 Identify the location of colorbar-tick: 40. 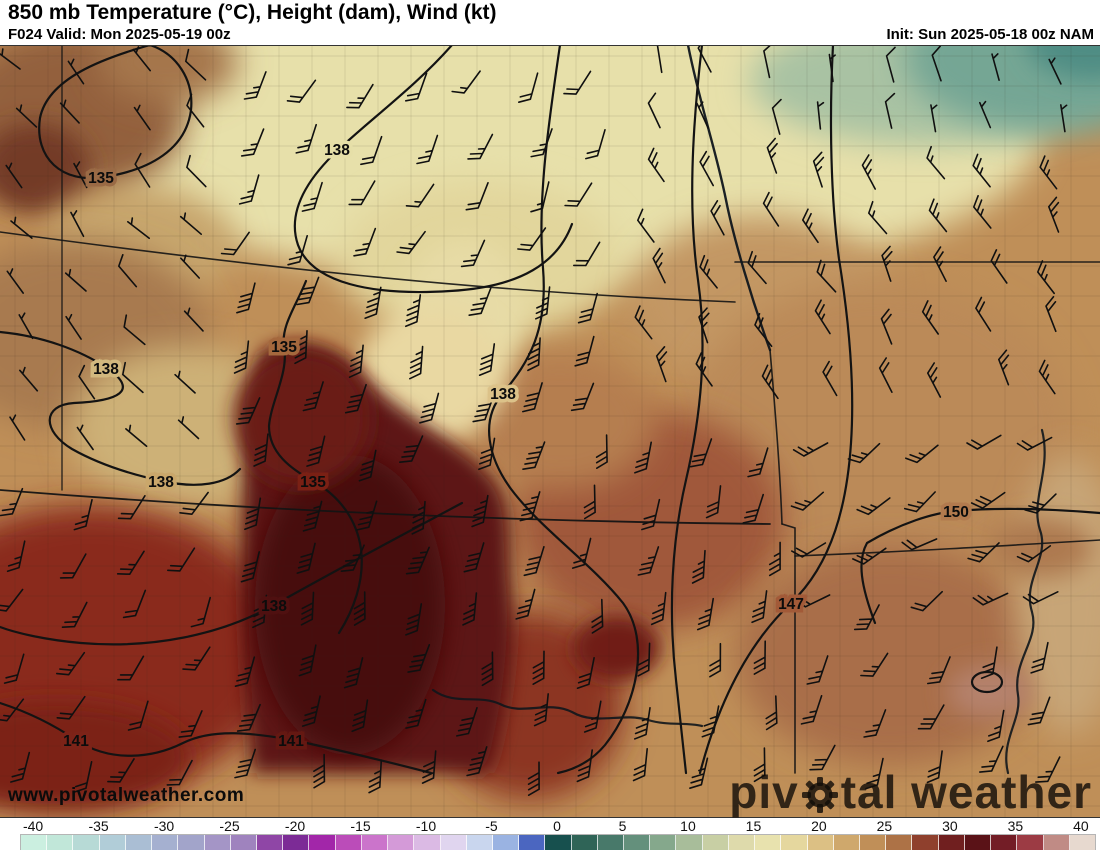
(1081, 826).